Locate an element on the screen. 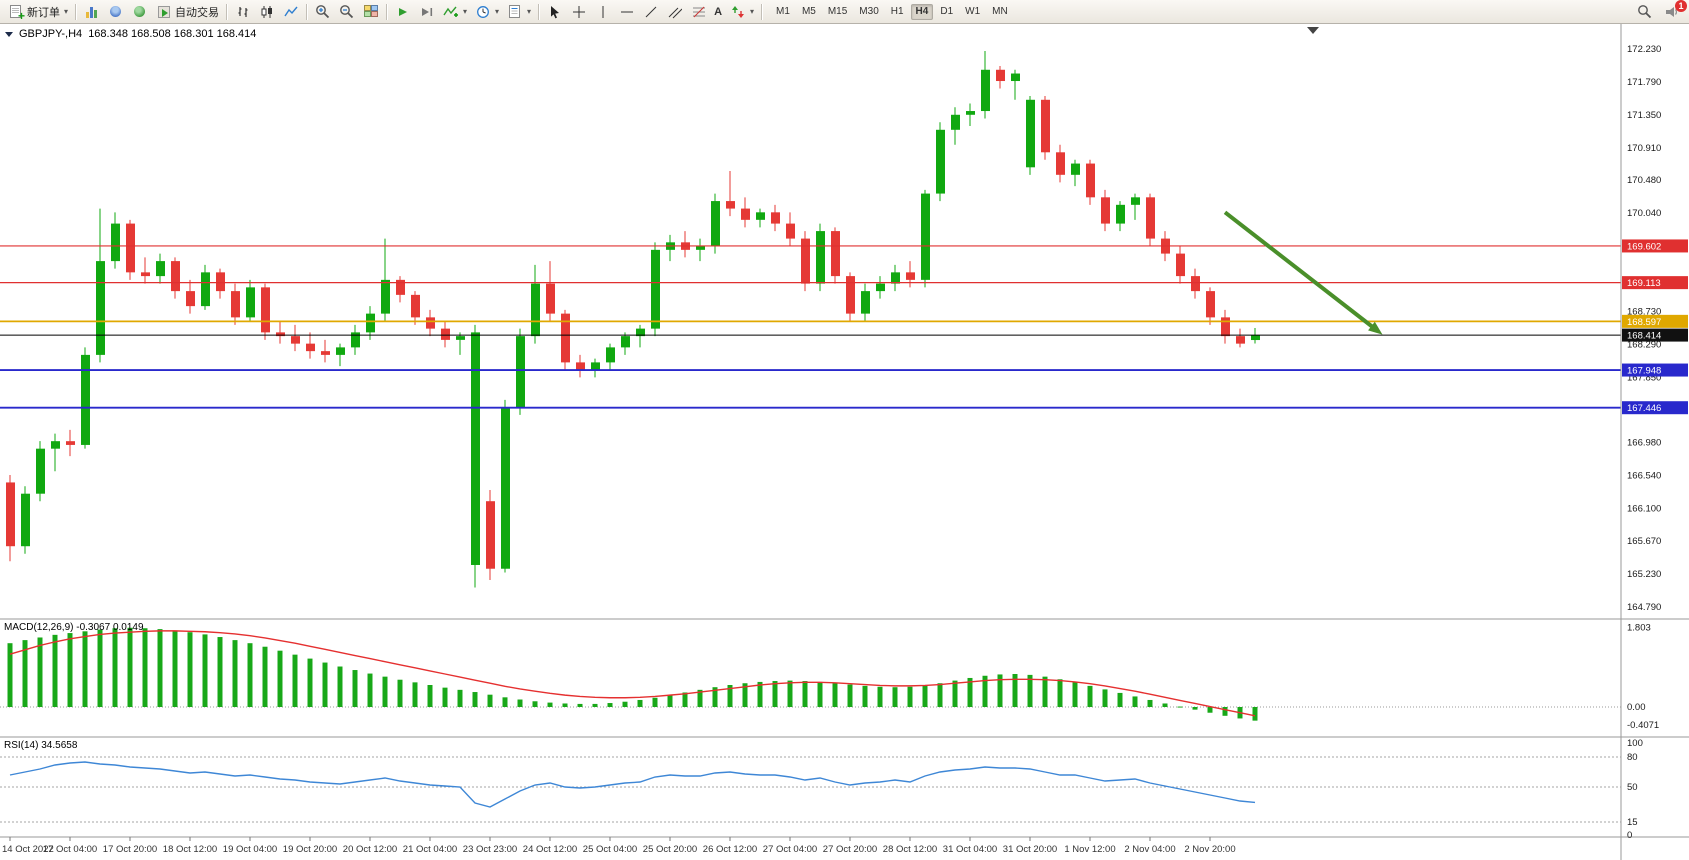 Image resolution: width=1689 pixels, height=860 pixels. channel-tool-button is located at coordinates (674, 12).